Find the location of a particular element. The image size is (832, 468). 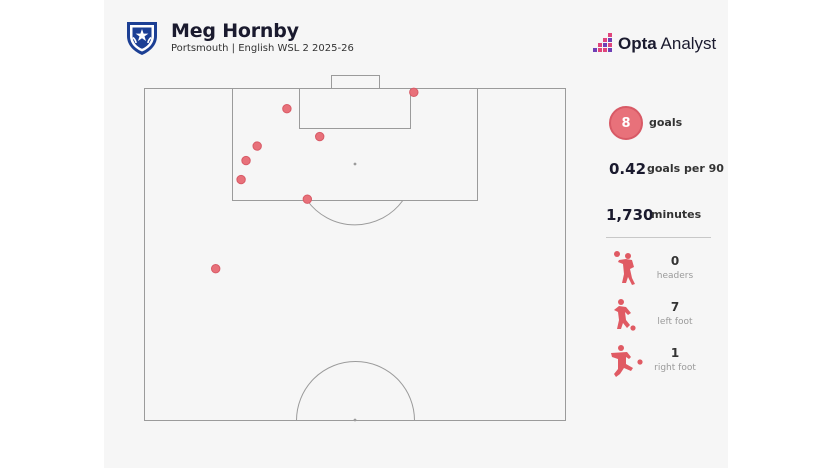

headers-value: 0 is located at coordinates (675, 261).